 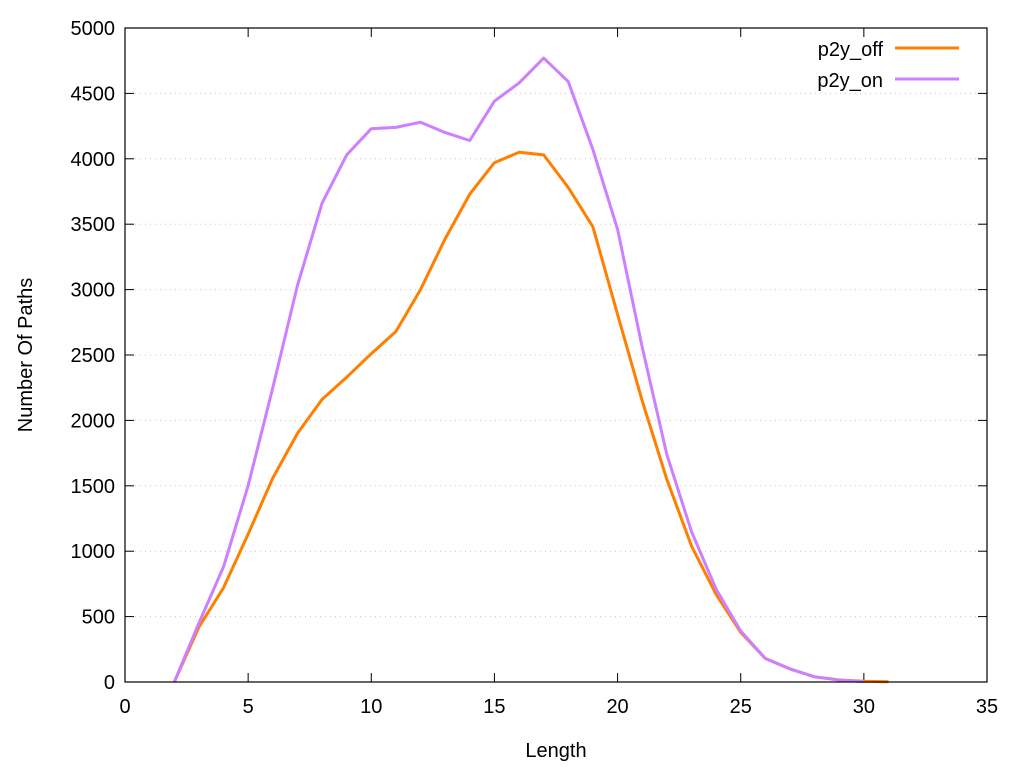 What do you see at coordinates (93, 225) in the screenshot?
I see `y-tick-label: 3500` at bounding box center [93, 225].